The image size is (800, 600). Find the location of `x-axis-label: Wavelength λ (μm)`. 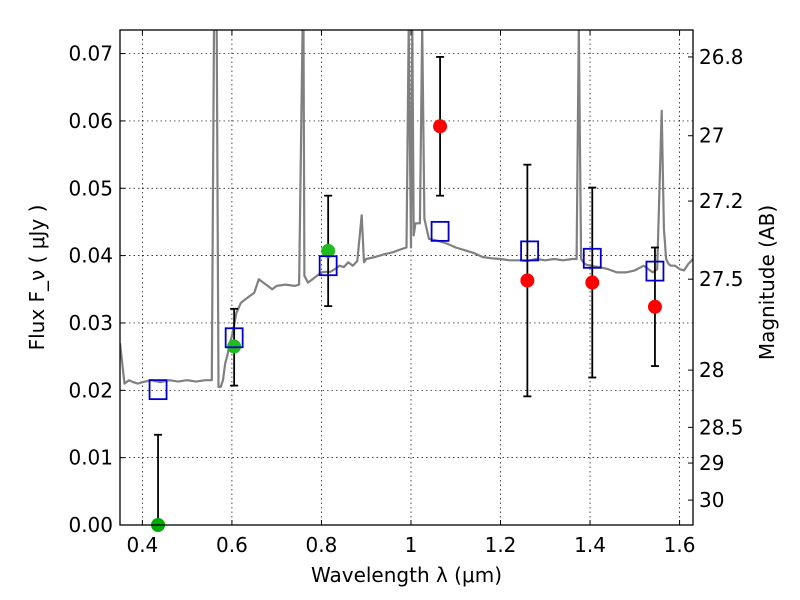

x-axis-label: Wavelength λ (μm) is located at coordinates (406, 575).